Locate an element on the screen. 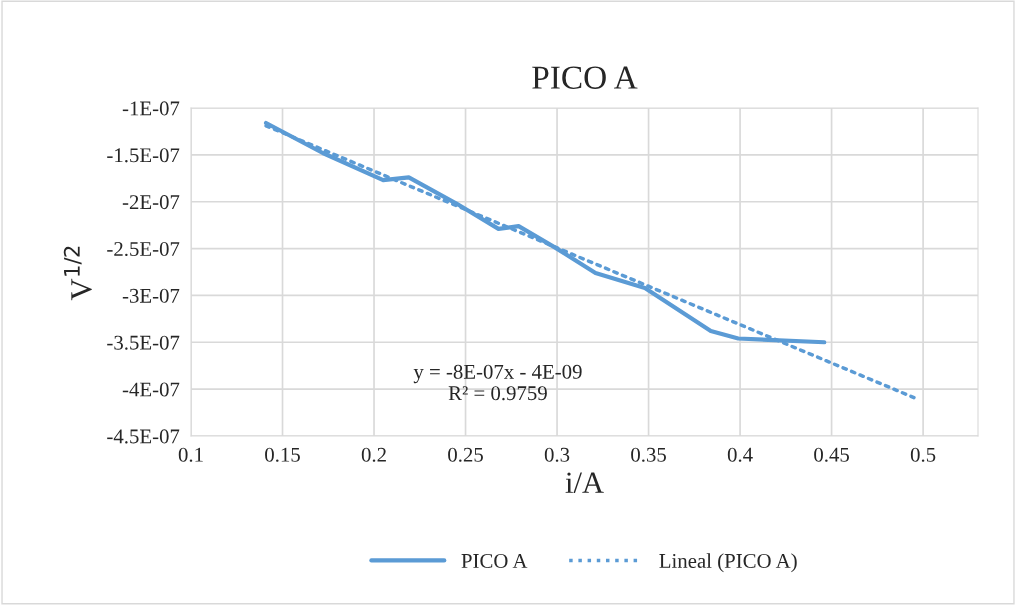 This screenshot has height=605, width=1016. legend-label: Lineal (PICO A) is located at coordinates (728, 563).